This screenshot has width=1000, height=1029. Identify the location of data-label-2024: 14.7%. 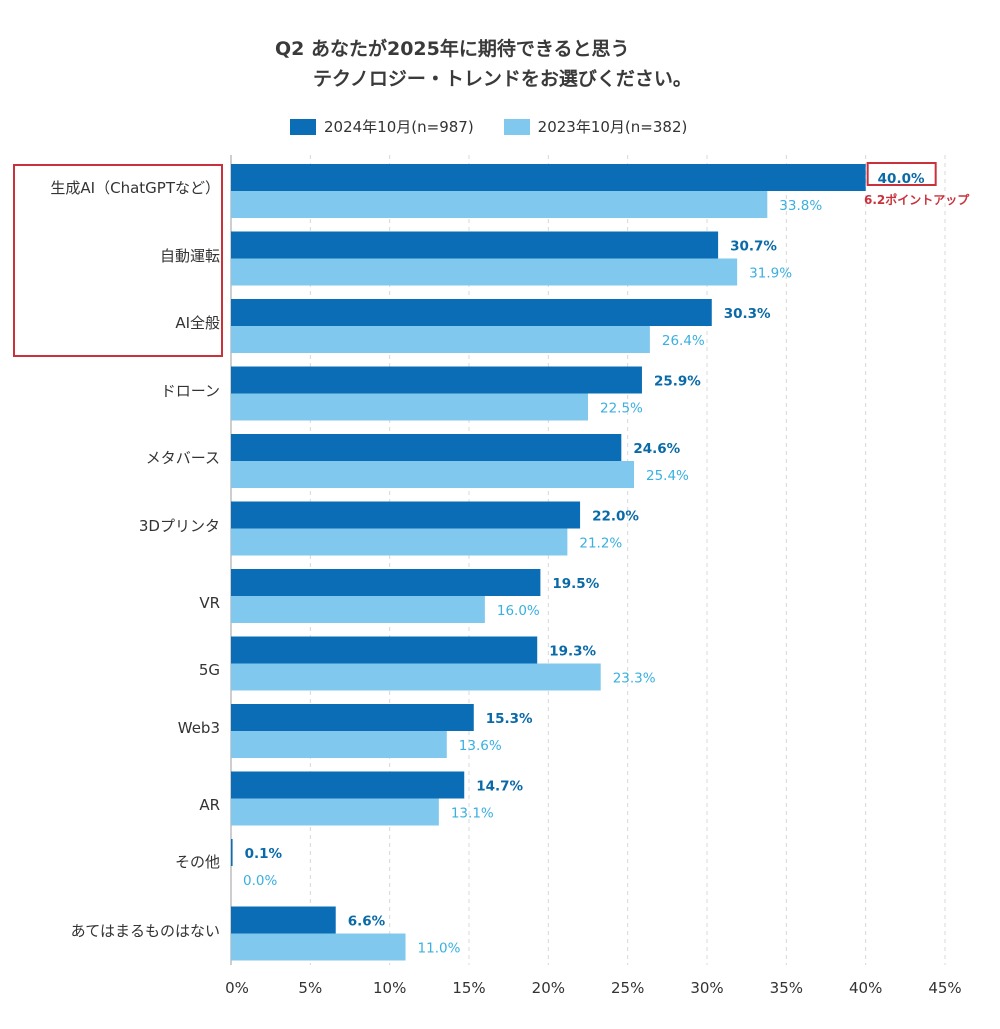
(499, 787).